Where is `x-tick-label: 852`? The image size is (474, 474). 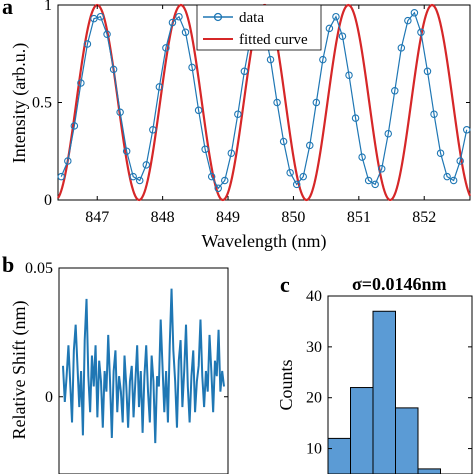
x-tick-label: 852 is located at coordinates (424, 217).